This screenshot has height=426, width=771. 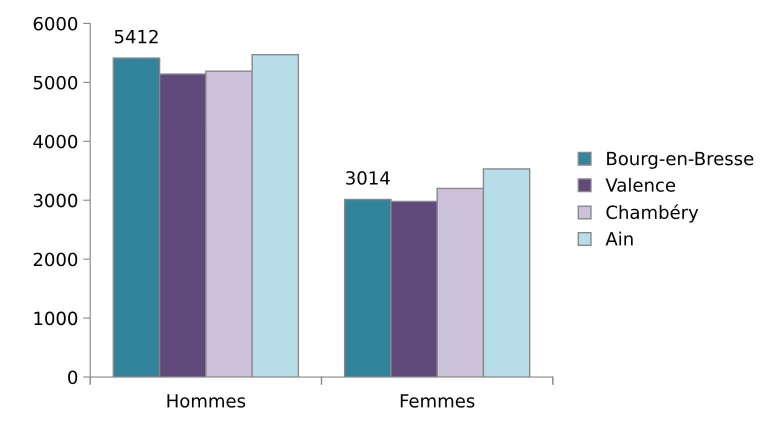 I want to click on legend-label: Chambéry, so click(x=652, y=213).